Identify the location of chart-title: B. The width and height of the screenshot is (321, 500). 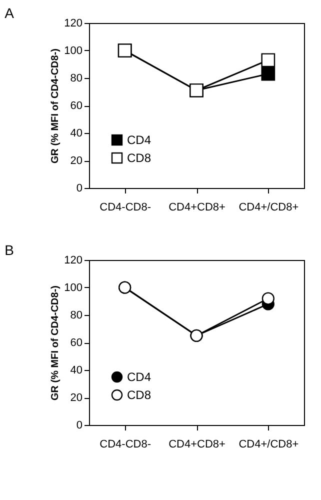
(9, 250).